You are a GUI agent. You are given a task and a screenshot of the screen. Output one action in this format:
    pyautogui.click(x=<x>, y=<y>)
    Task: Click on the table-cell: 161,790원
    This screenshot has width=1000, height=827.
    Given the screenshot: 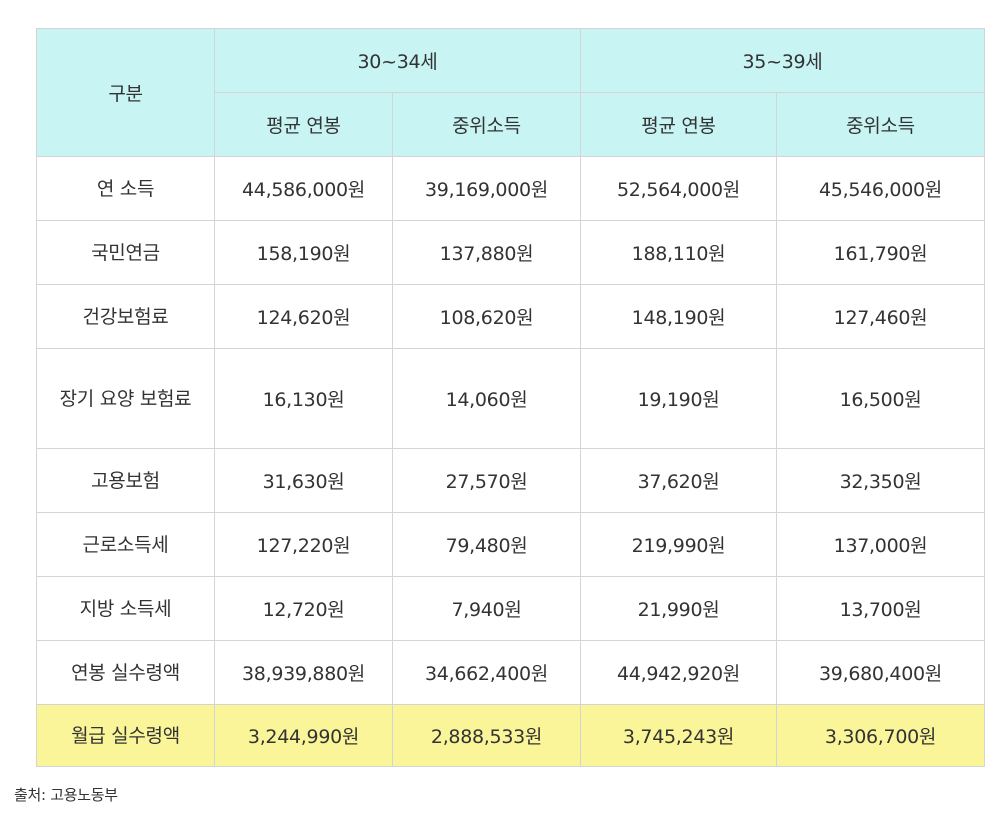 What is the action you would take?
    pyautogui.click(x=880, y=252)
    